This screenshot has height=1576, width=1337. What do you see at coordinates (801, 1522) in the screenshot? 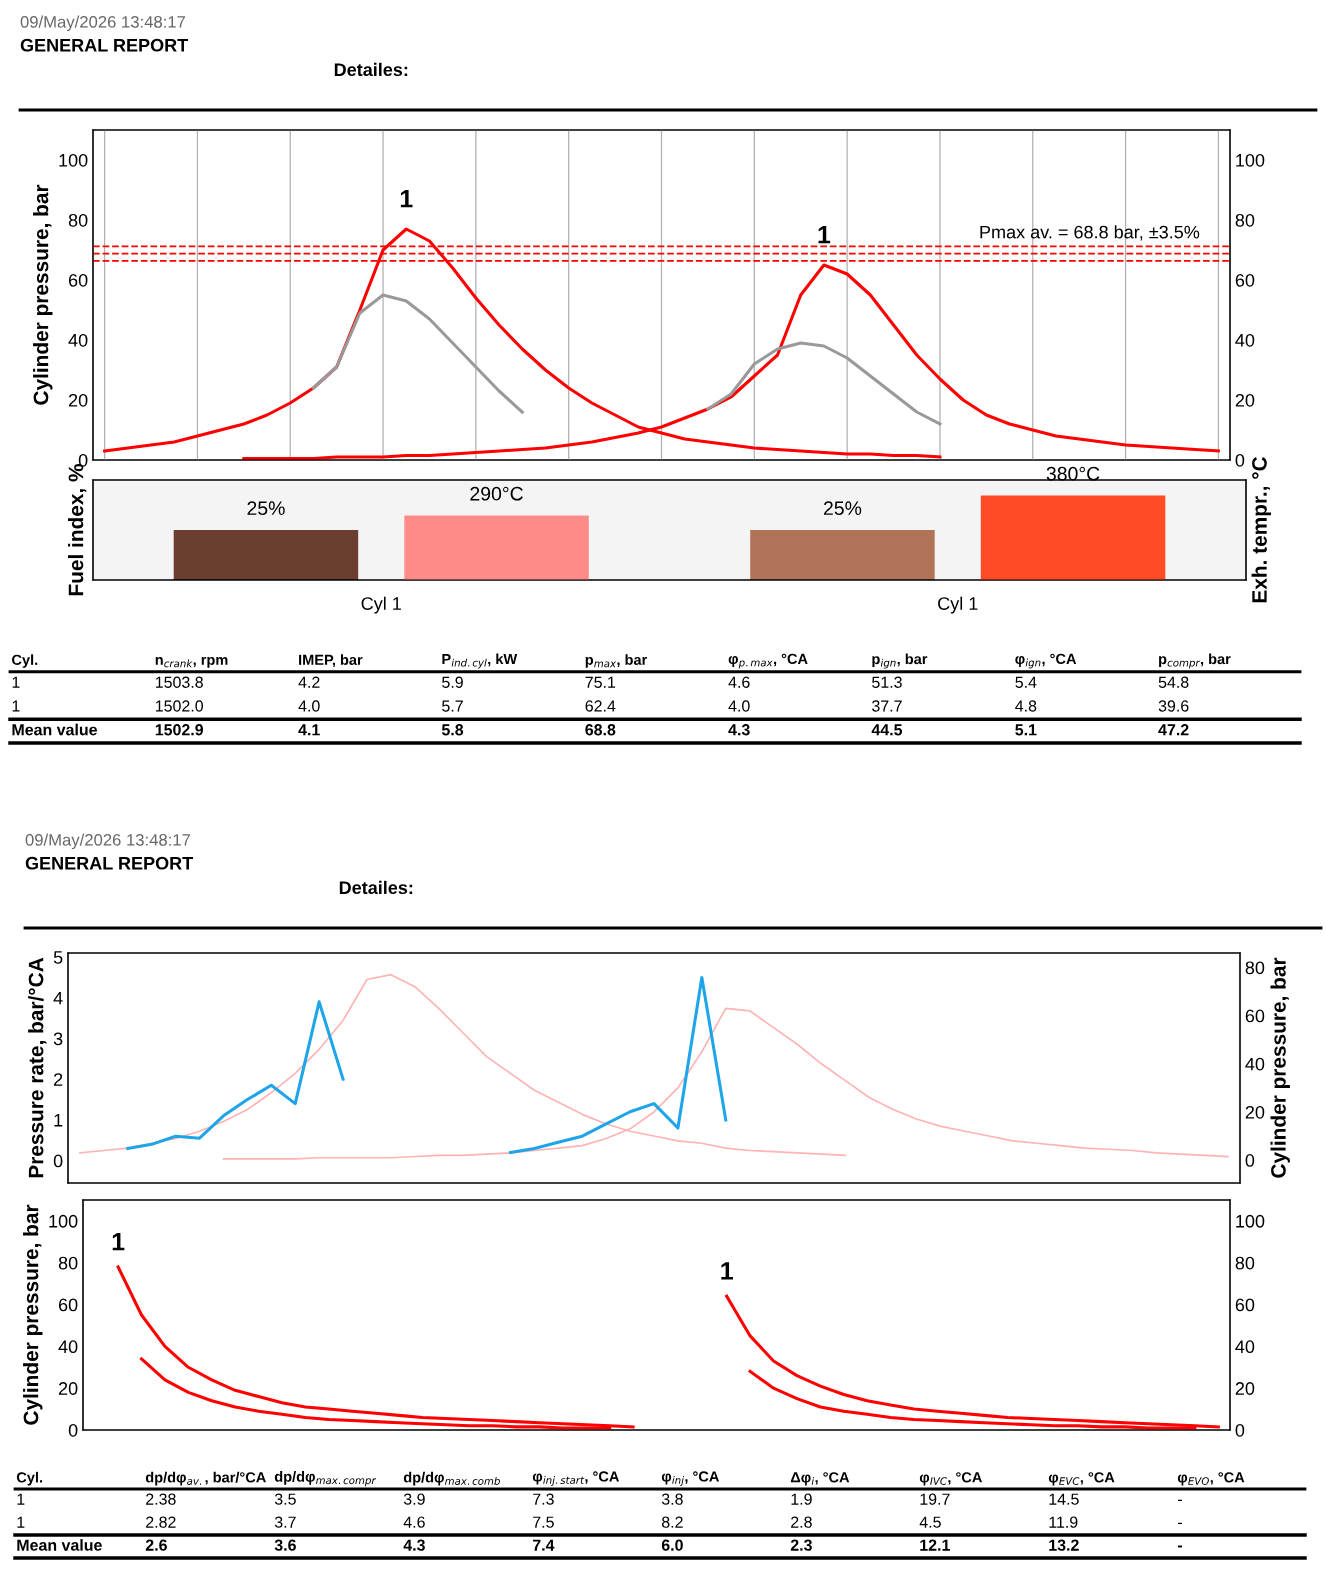
I see `text: 2.8` at bounding box center [801, 1522].